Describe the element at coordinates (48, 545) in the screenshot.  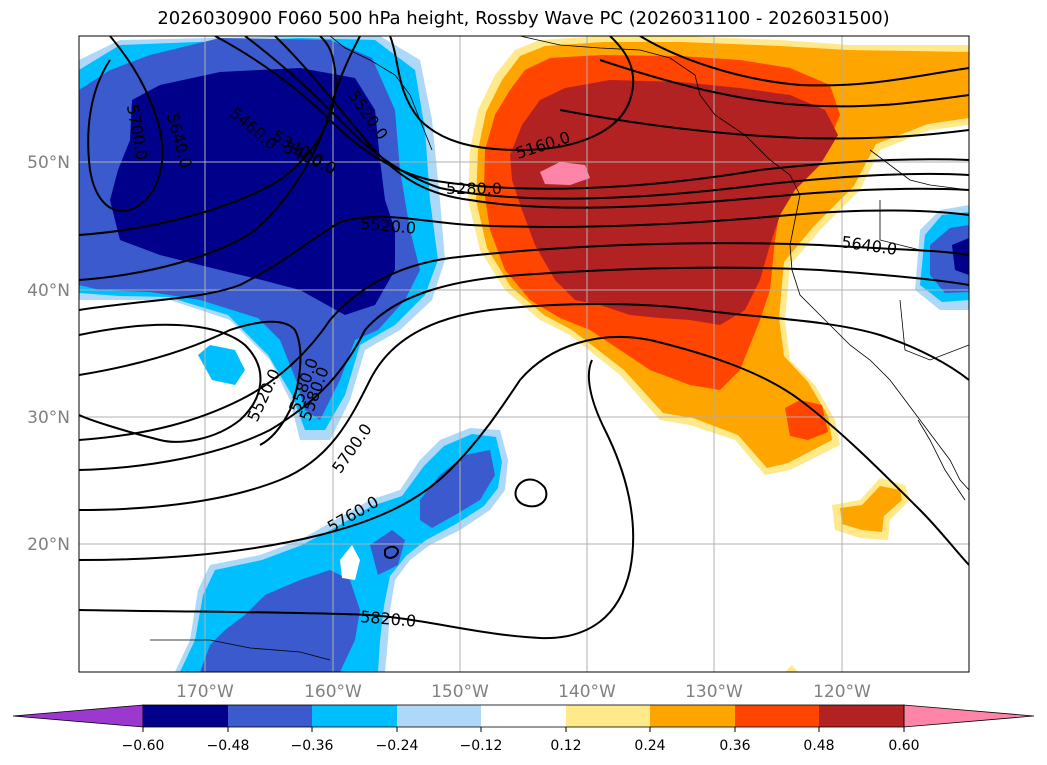
I see `lat-tick-label: 20°N` at that location.